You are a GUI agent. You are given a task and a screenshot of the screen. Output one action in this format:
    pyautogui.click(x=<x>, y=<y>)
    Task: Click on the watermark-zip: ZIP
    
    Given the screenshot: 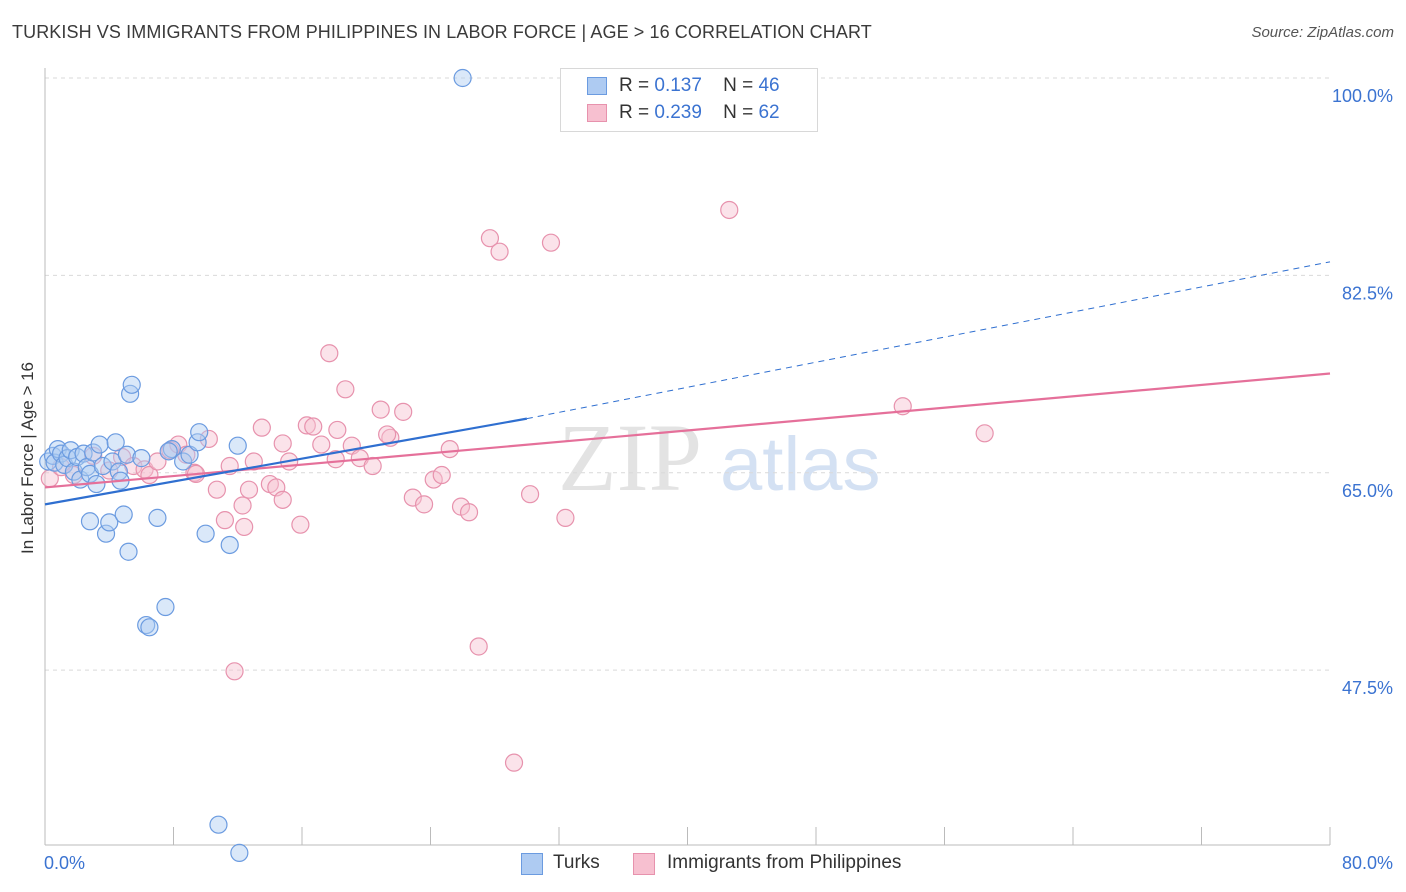 What is the action you would take?
    pyautogui.click(x=630, y=457)
    